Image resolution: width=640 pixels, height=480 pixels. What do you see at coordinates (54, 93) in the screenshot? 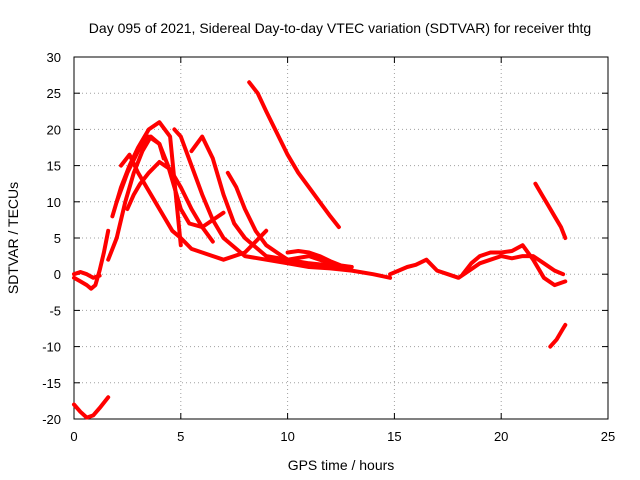
I see `y-tick-label: 25` at bounding box center [54, 93].